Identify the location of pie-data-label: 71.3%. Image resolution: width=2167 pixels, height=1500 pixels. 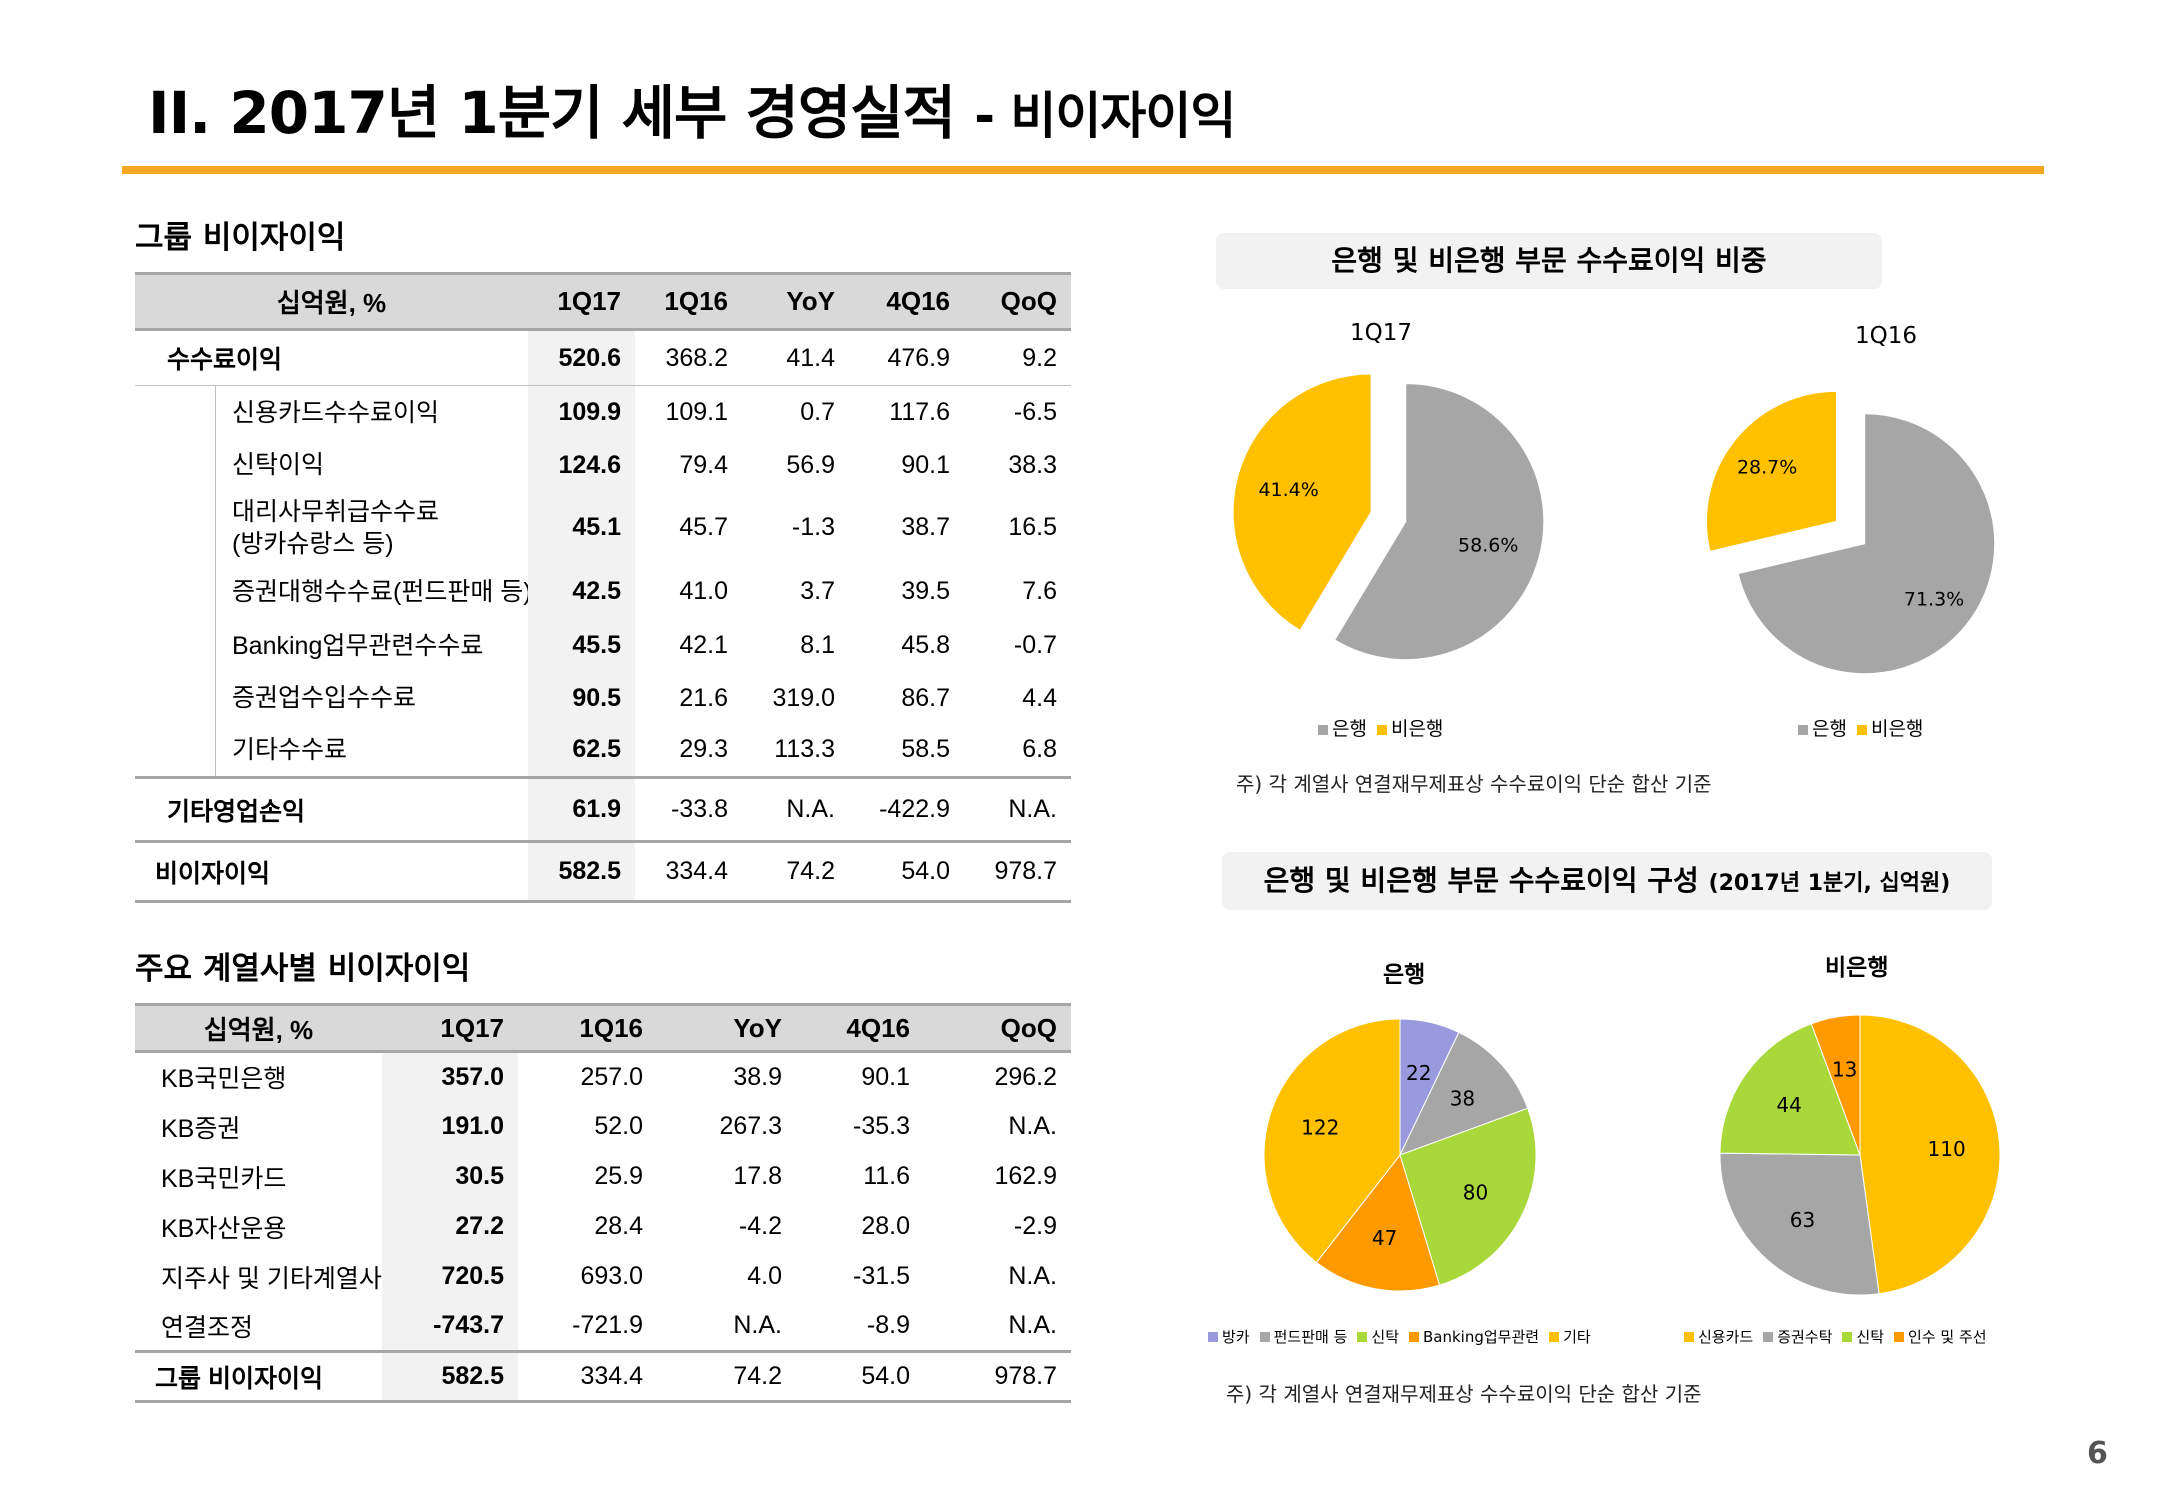
(1934, 600).